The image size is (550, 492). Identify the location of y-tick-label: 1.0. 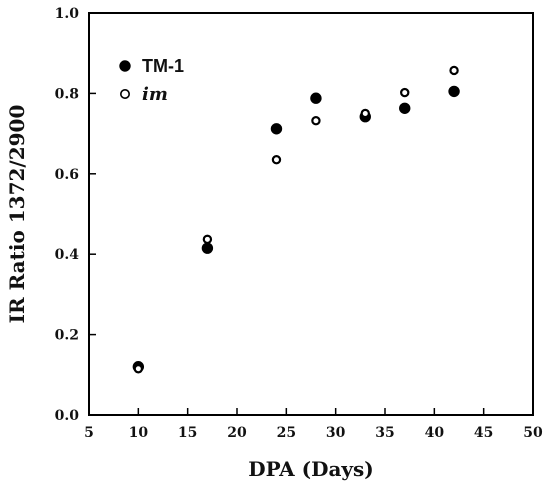
(67, 14).